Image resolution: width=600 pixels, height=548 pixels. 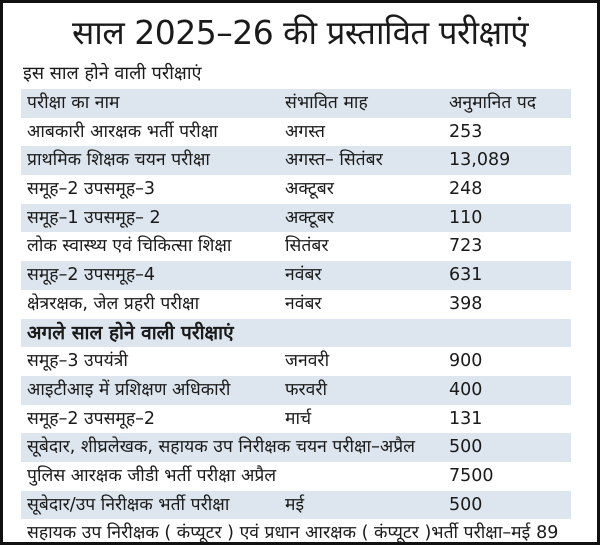 I want to click on exam-name: प्राथमिक शिक्षक चयन परीक्षा, so click(x=118, y=160).